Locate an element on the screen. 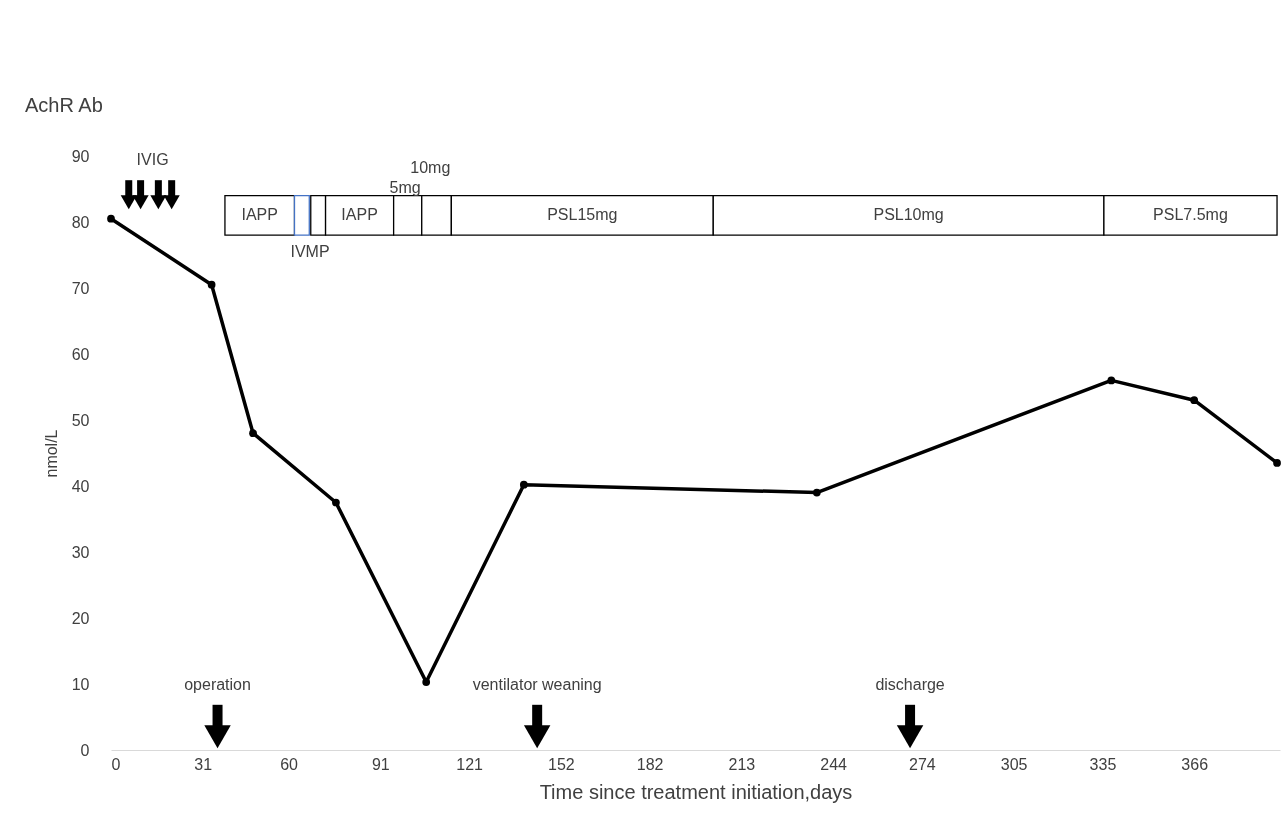  band-label: PSL15mg is located at coordinates (582, 215).